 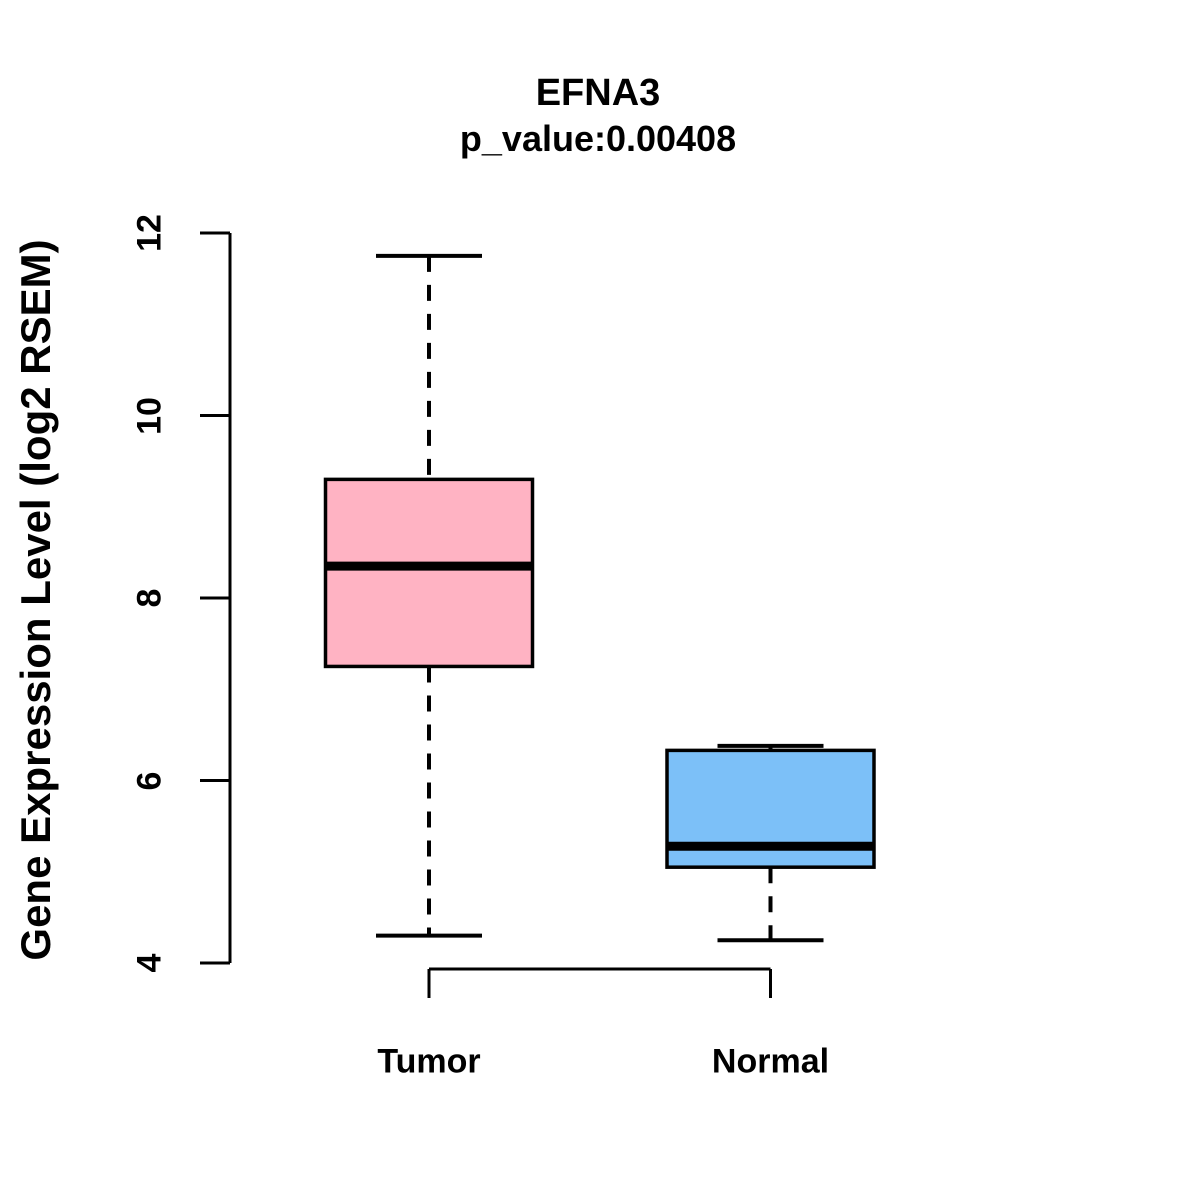 What do you see at coordinates (149, 415) in the screenshot?
I see `y-tick-label: 10` at bounding box center [149, 415].